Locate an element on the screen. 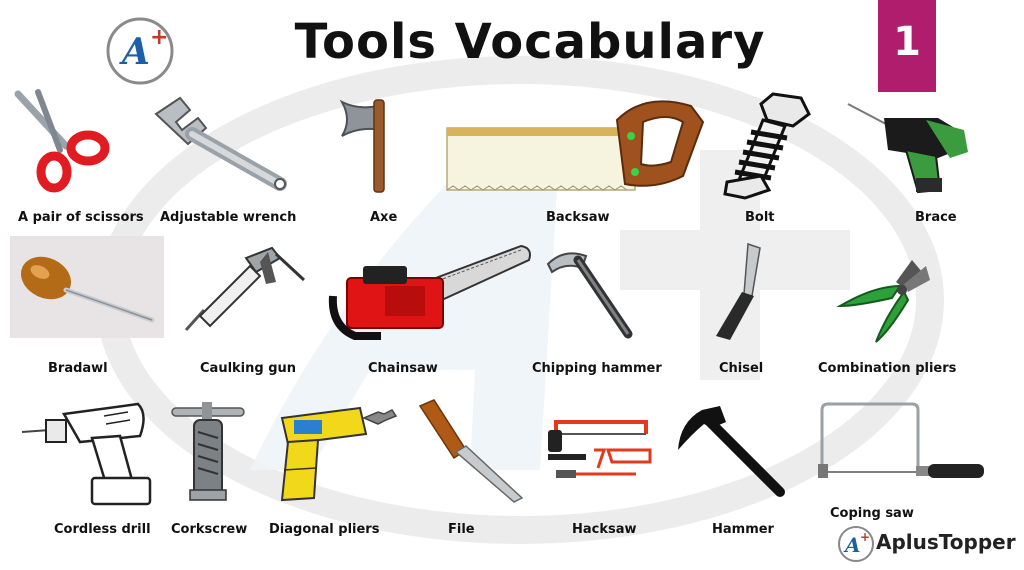  tool-card-diagonal-pliers: Diagonal pliers is located at coordinates (335, 469).